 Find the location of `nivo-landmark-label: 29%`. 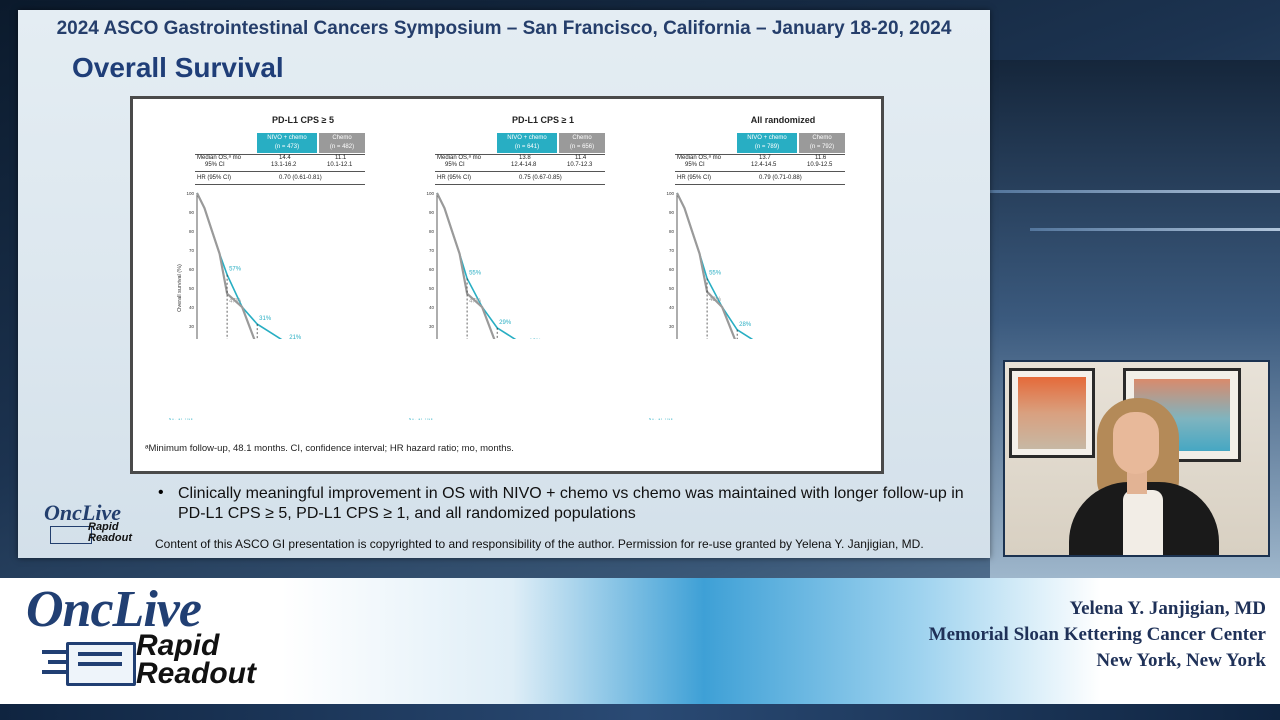

nivo-landmark-label: 29% is located at coordinates (505, 323).